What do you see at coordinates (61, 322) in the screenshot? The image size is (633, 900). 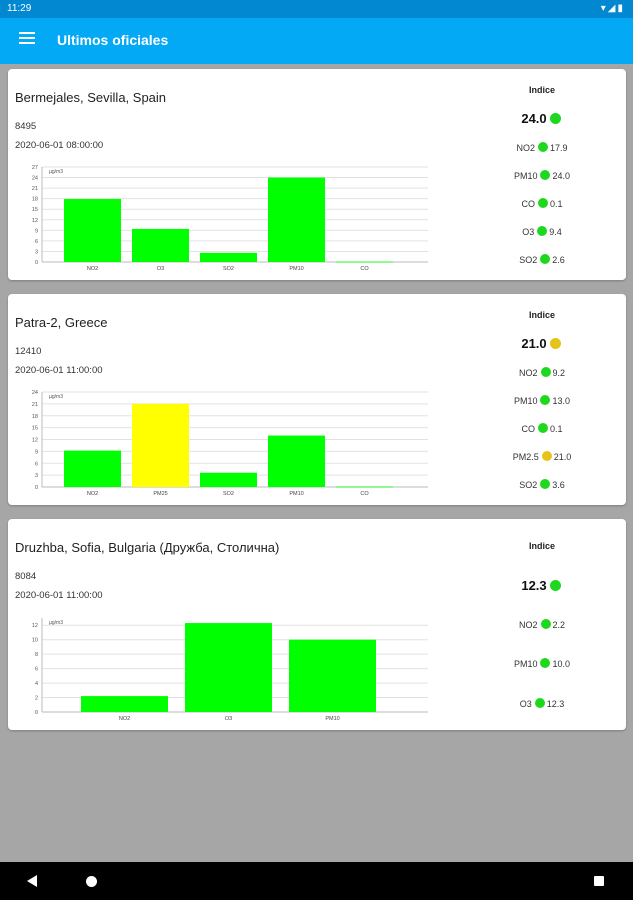 I see `station-location: Patra-2, Greece` at bounding box center [61, 322].